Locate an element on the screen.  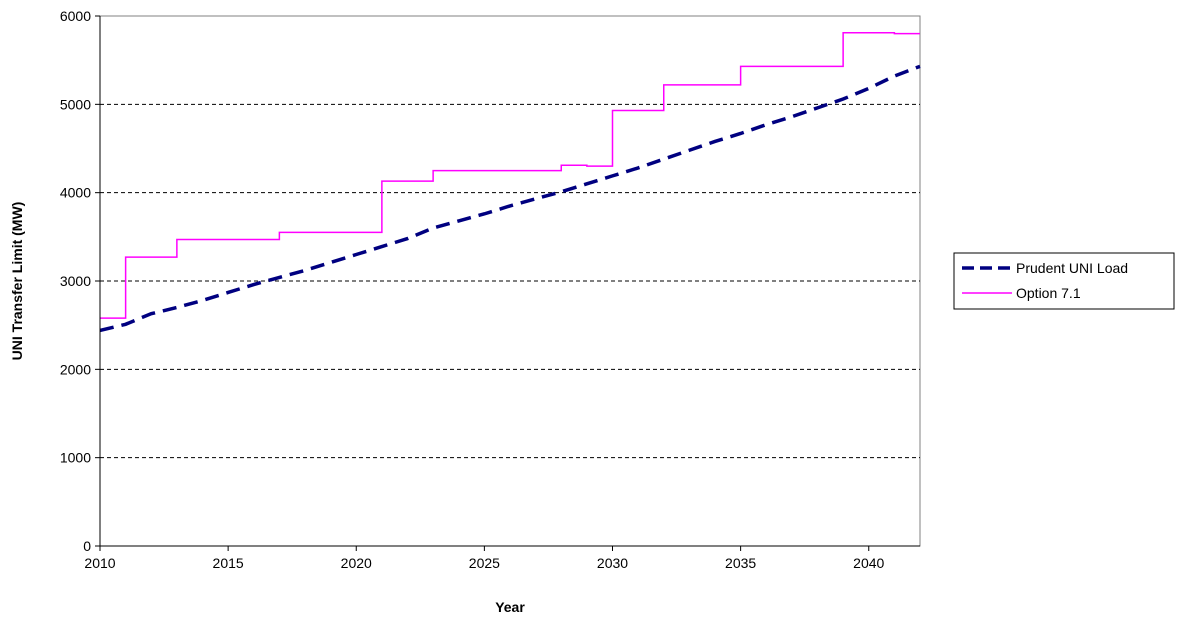
x-tick-label: 2030 is located at coordinates (612, 563).